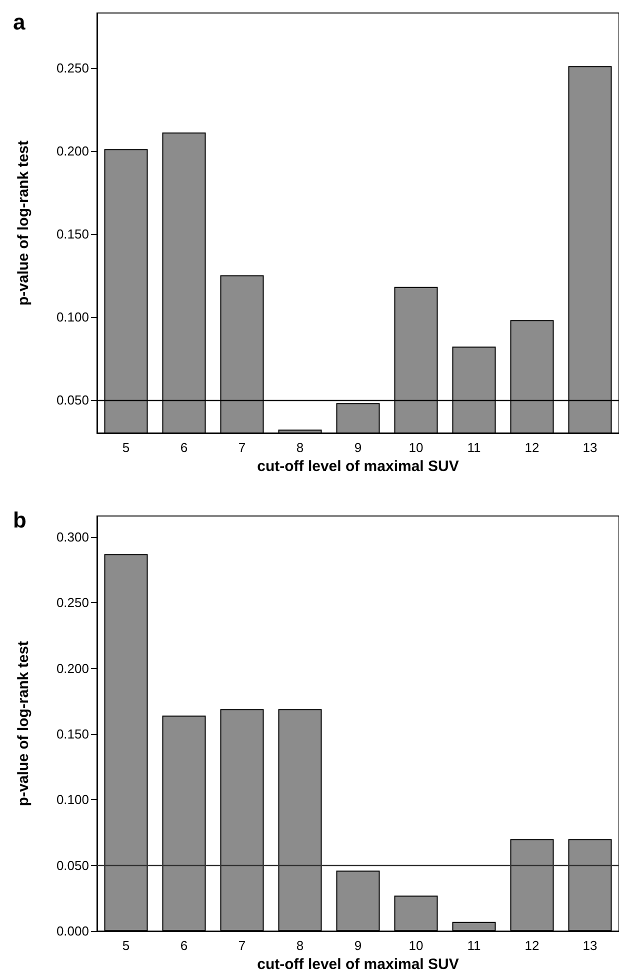 This screenshot has width=619, height=977. What do you see at coordinates (72, 931) in the screenshot?
I see `y-tick-label: 0.000` at bounding box center [72, 931].